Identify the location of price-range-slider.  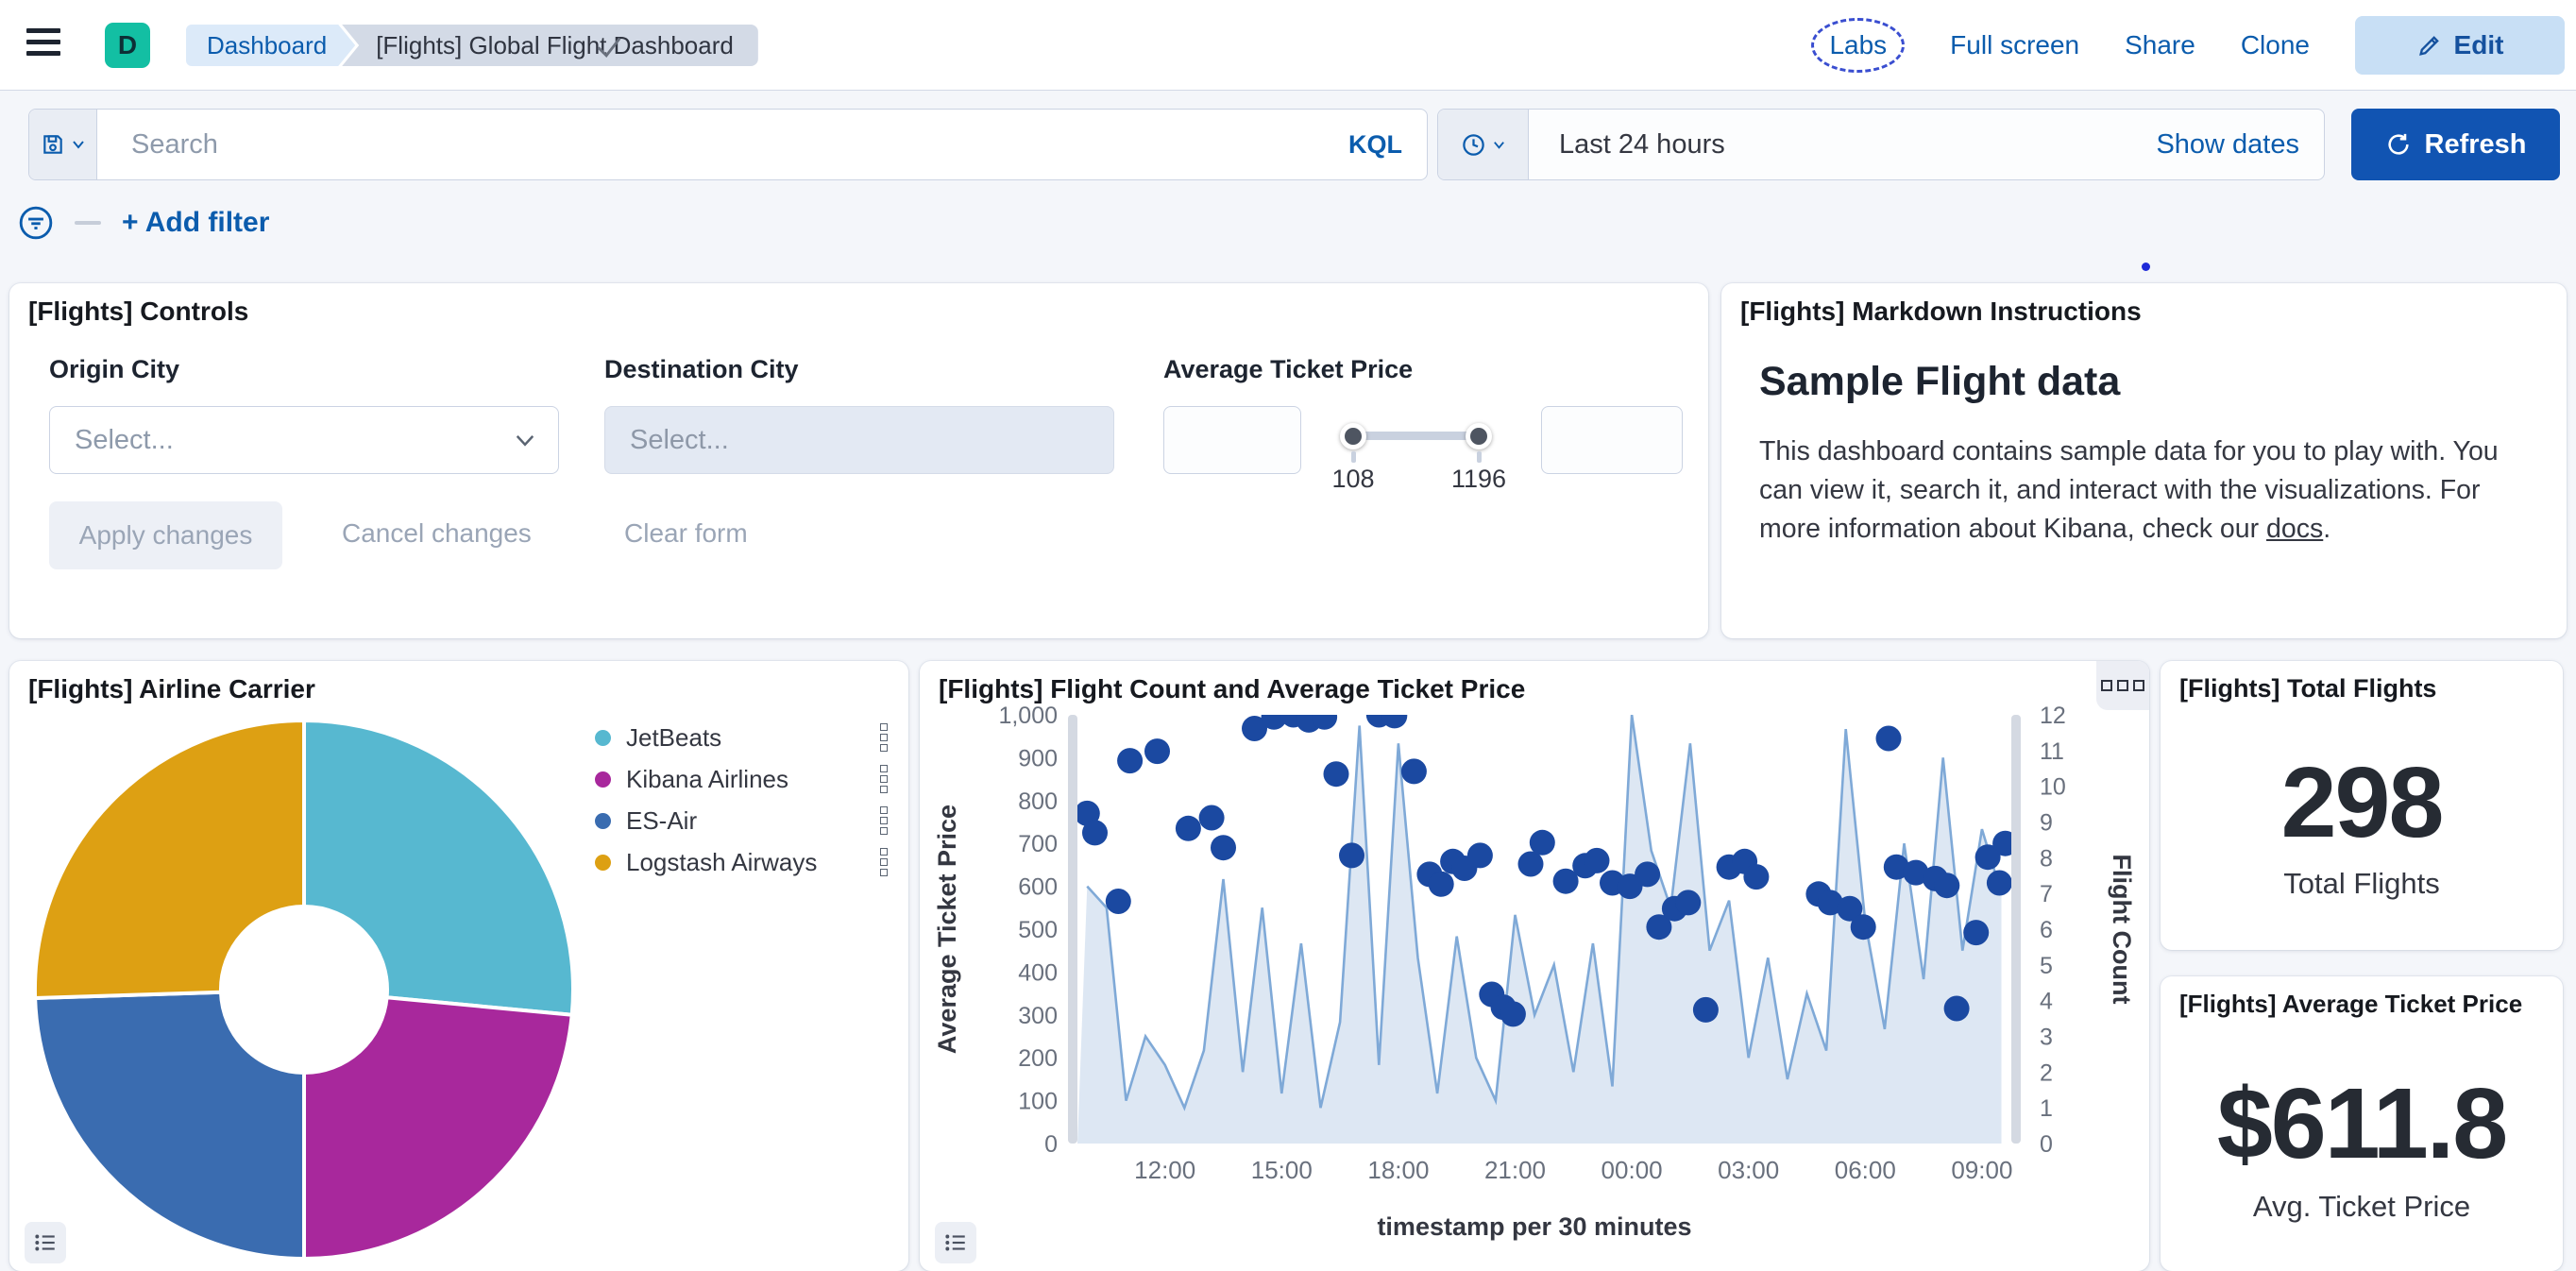
(1416, 436).